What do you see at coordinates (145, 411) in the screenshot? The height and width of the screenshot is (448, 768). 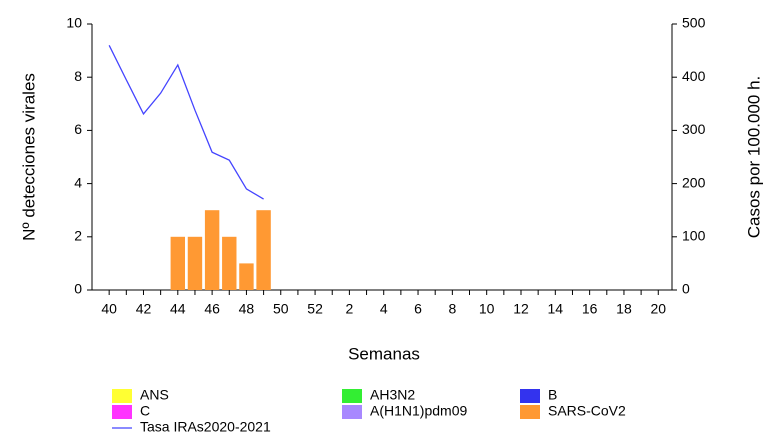 I see `legend-label: C` at bounding box center [145, 411].